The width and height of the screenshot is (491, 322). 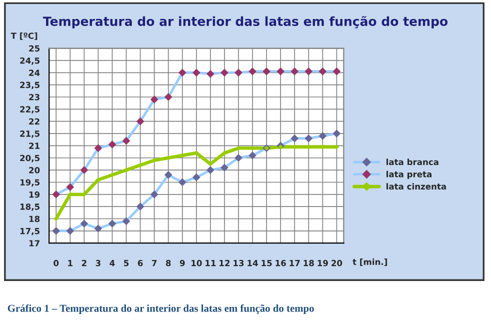 I want to click on x-tick-label: 8, so click(x=168, y=263).